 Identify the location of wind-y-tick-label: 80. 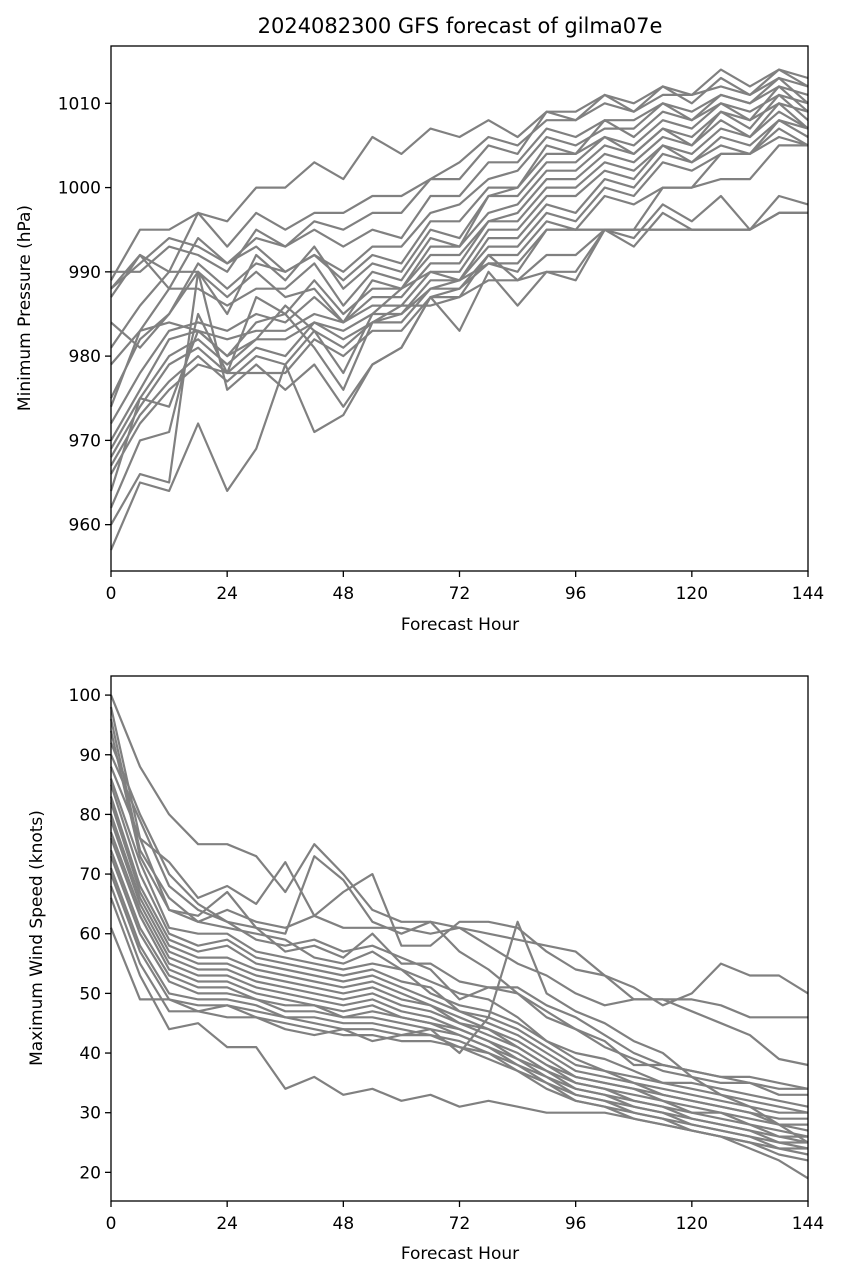
(90, 815).